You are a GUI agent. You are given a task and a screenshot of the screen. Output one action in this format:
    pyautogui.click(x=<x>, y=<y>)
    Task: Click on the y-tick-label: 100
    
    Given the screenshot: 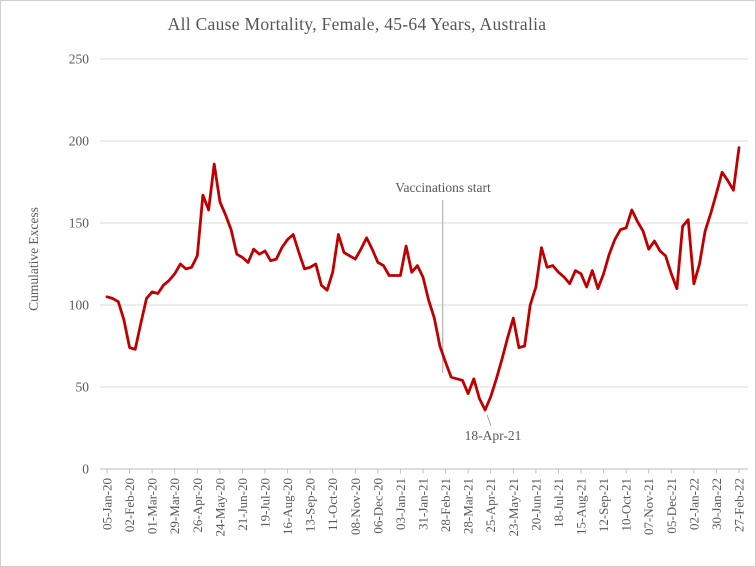 What is the action you would take?
    pyautogui.click(x=79, y=305)
    